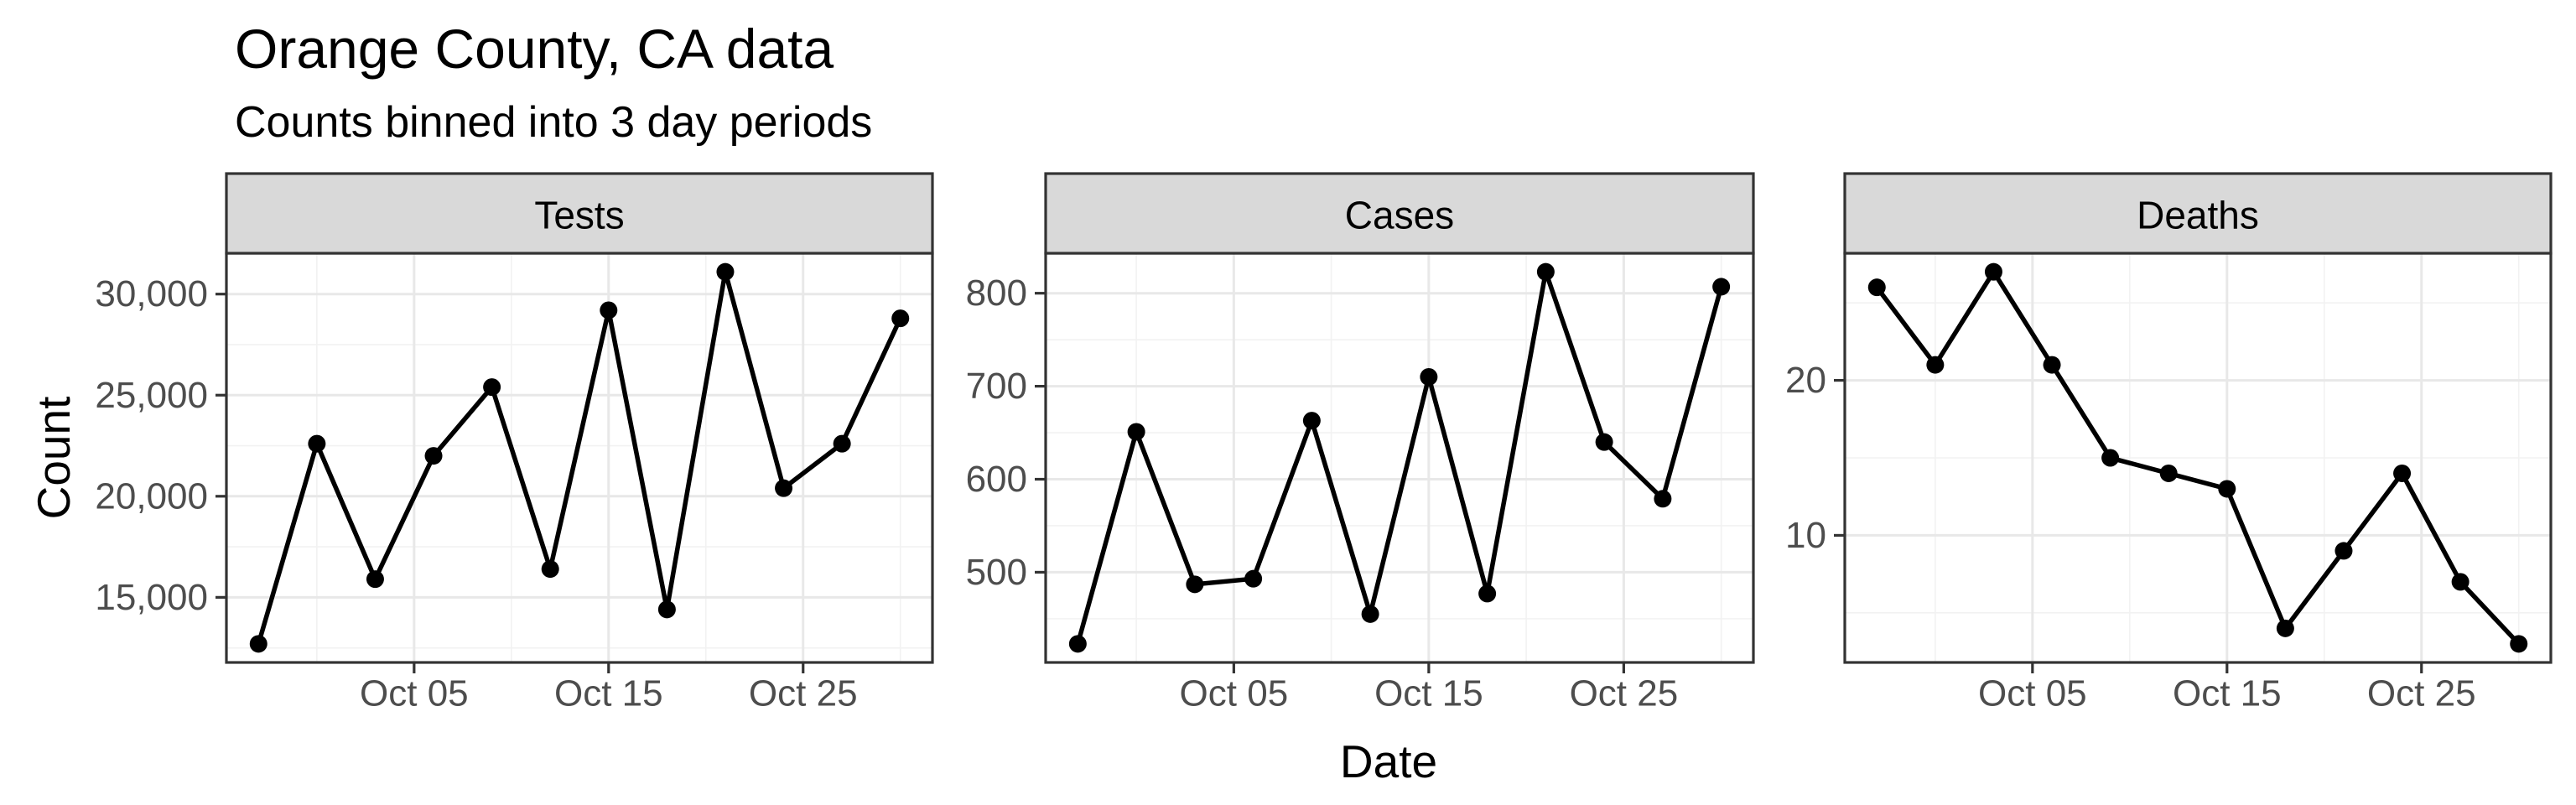 The height and width of the screenshot is (805, 2576). Describe the element at coordinates (151, 496) in the screenshot. I see `y-tick-label: 20,000` at that location.